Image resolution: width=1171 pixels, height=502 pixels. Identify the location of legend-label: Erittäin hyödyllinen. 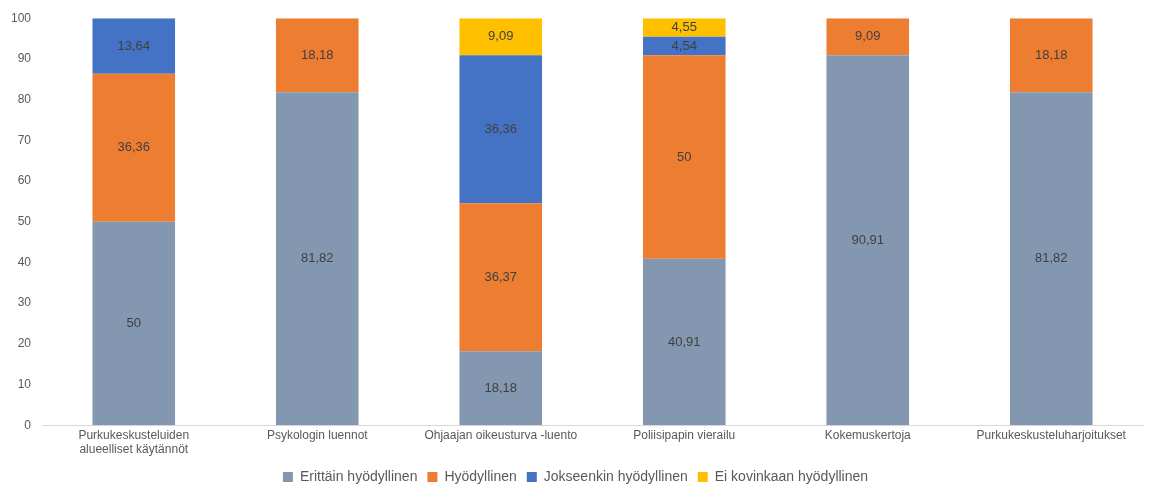
(358, 475).